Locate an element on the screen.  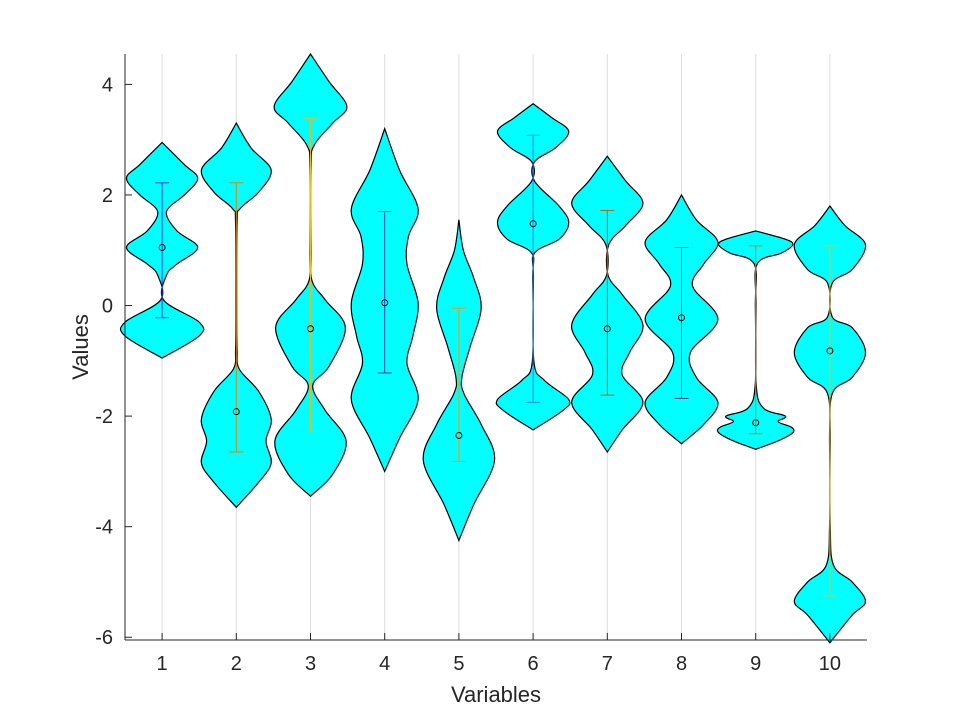
x-tick-label-10: 10 is located at coordinates (830, 664).